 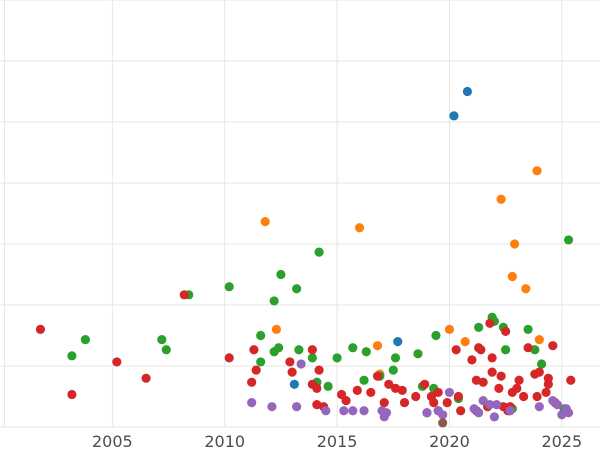 I want to click on x-tick-label: 2010, so click(x=224, y=441).